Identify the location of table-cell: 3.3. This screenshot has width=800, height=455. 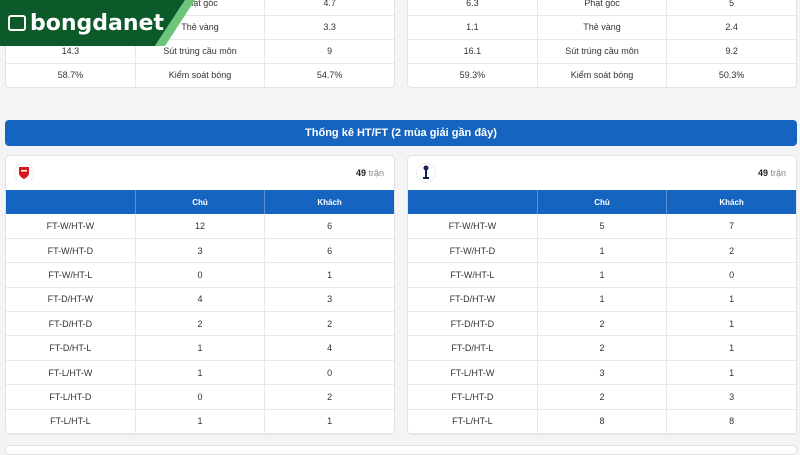
(329, 27).